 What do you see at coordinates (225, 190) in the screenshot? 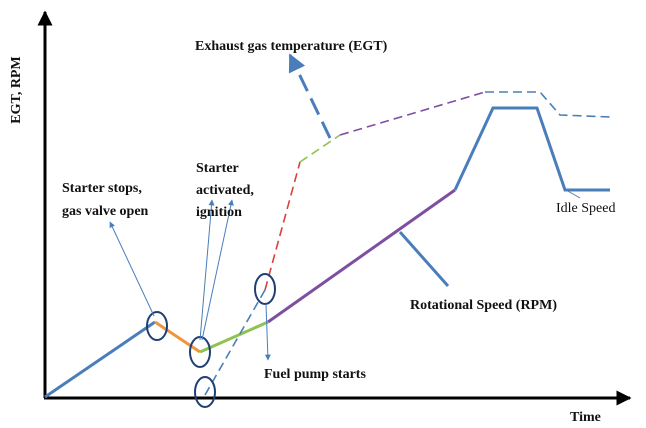
I see `label-line: activated,` at bounding box center [225, 190].